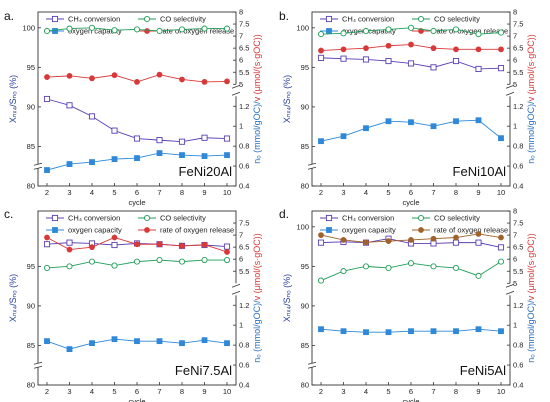  I want to click on sample-label: FeNi10Al, so click(480, 171).